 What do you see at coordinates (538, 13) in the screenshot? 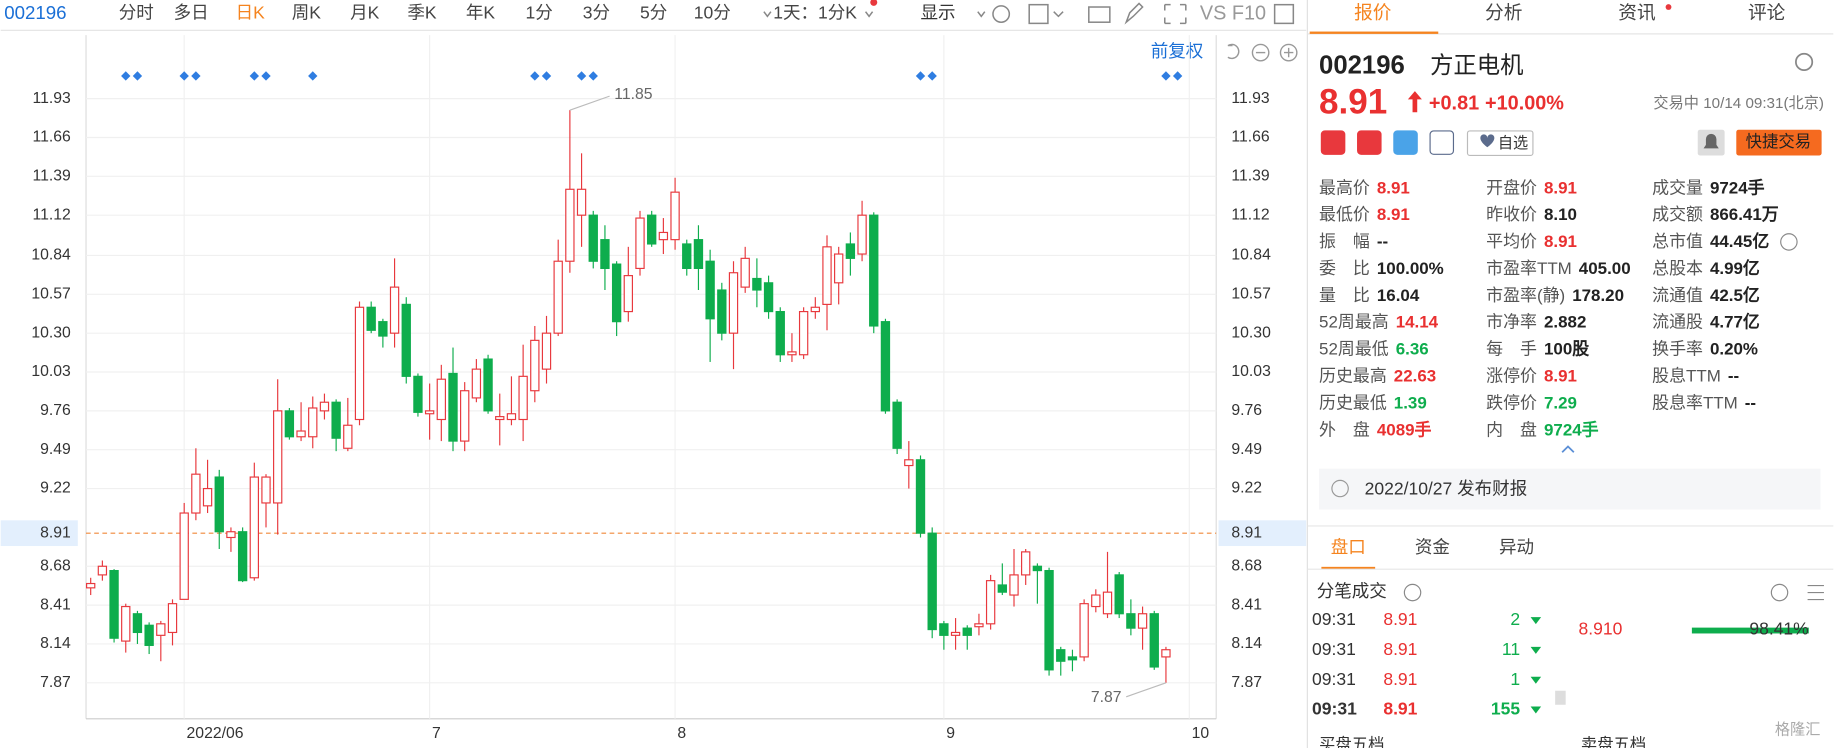
I see `period-tab: 1分` at bounding box center [538, 13].